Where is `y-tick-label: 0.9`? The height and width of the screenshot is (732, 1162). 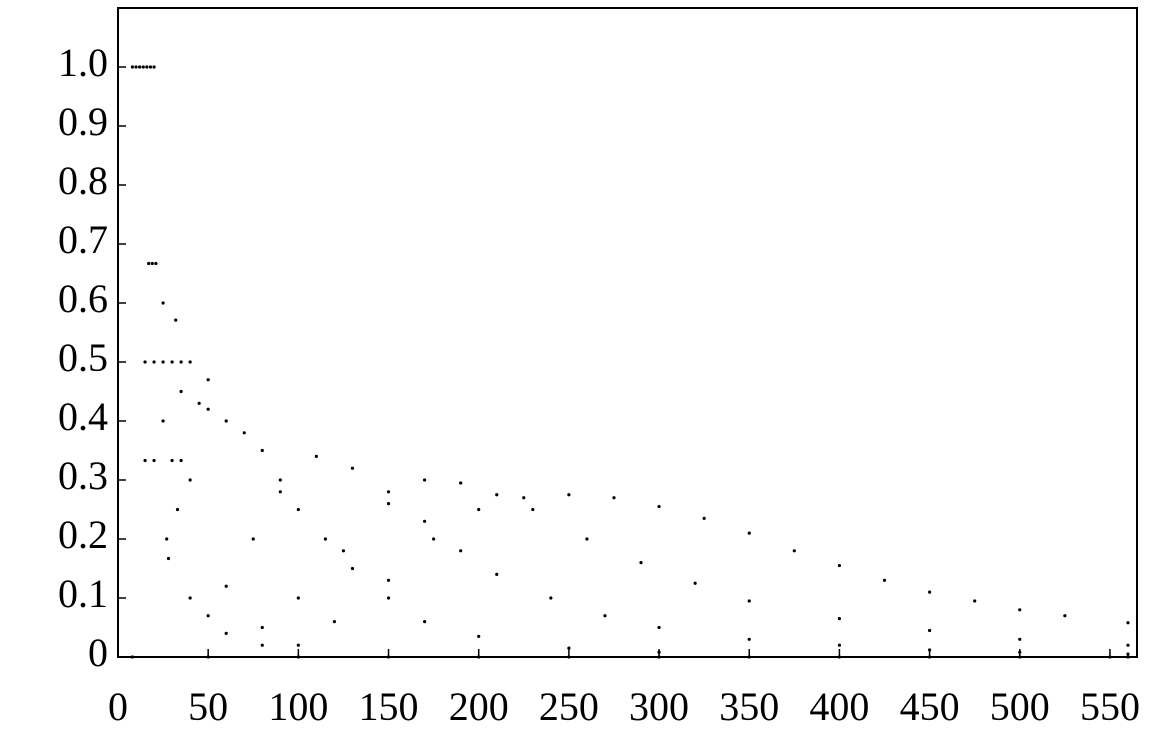
y-tick-label: 0.9 is located at coordinates (83, 121).